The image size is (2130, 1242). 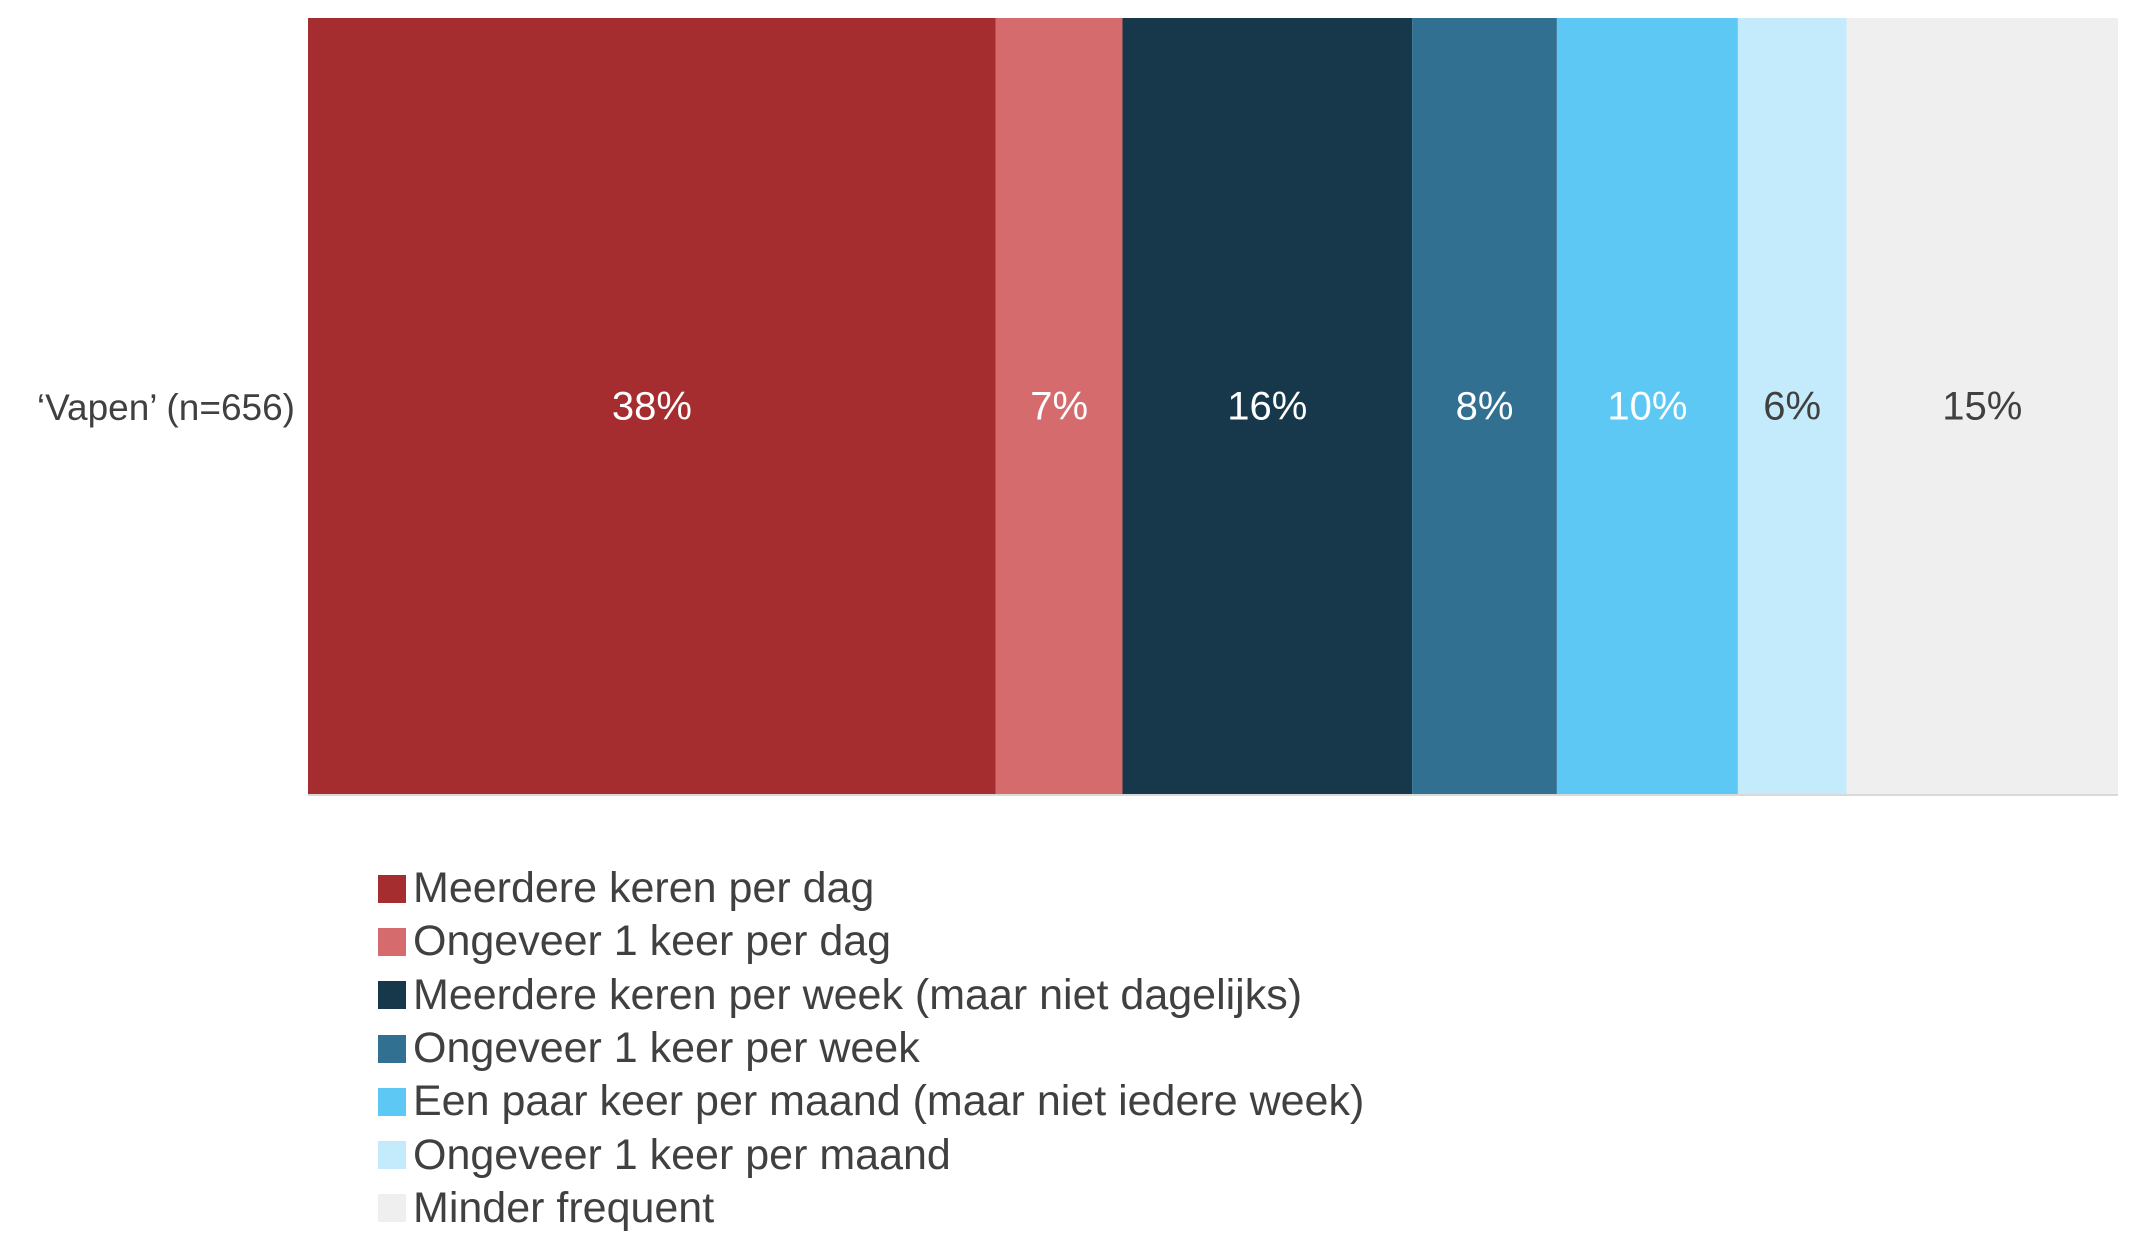 I want to click on data-label: 6%, so click(x=1792, y=407).